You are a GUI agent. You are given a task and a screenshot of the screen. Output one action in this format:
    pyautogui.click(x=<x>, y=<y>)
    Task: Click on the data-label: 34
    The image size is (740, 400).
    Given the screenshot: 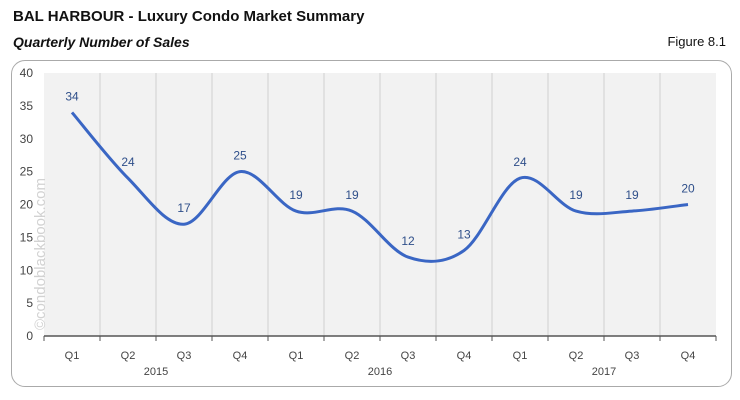 What is the action you would take?
    pyautogui.click(x=72, y=96)
    